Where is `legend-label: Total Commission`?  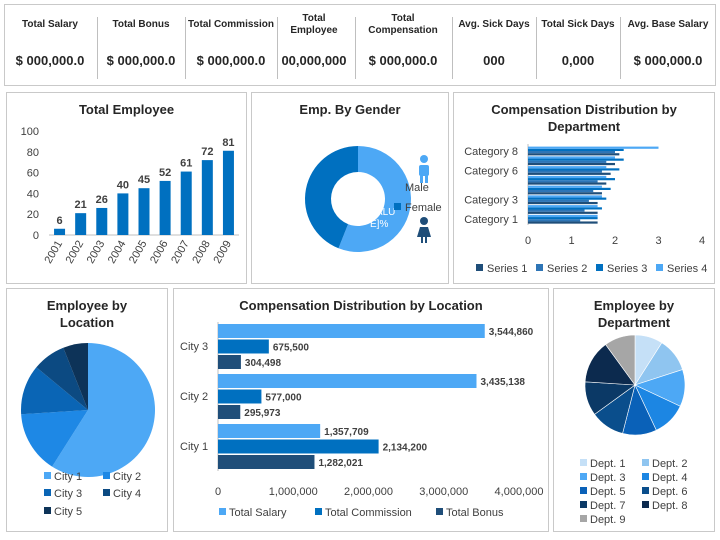
legend-label: Total Commission is located at coordinates (368, 513).